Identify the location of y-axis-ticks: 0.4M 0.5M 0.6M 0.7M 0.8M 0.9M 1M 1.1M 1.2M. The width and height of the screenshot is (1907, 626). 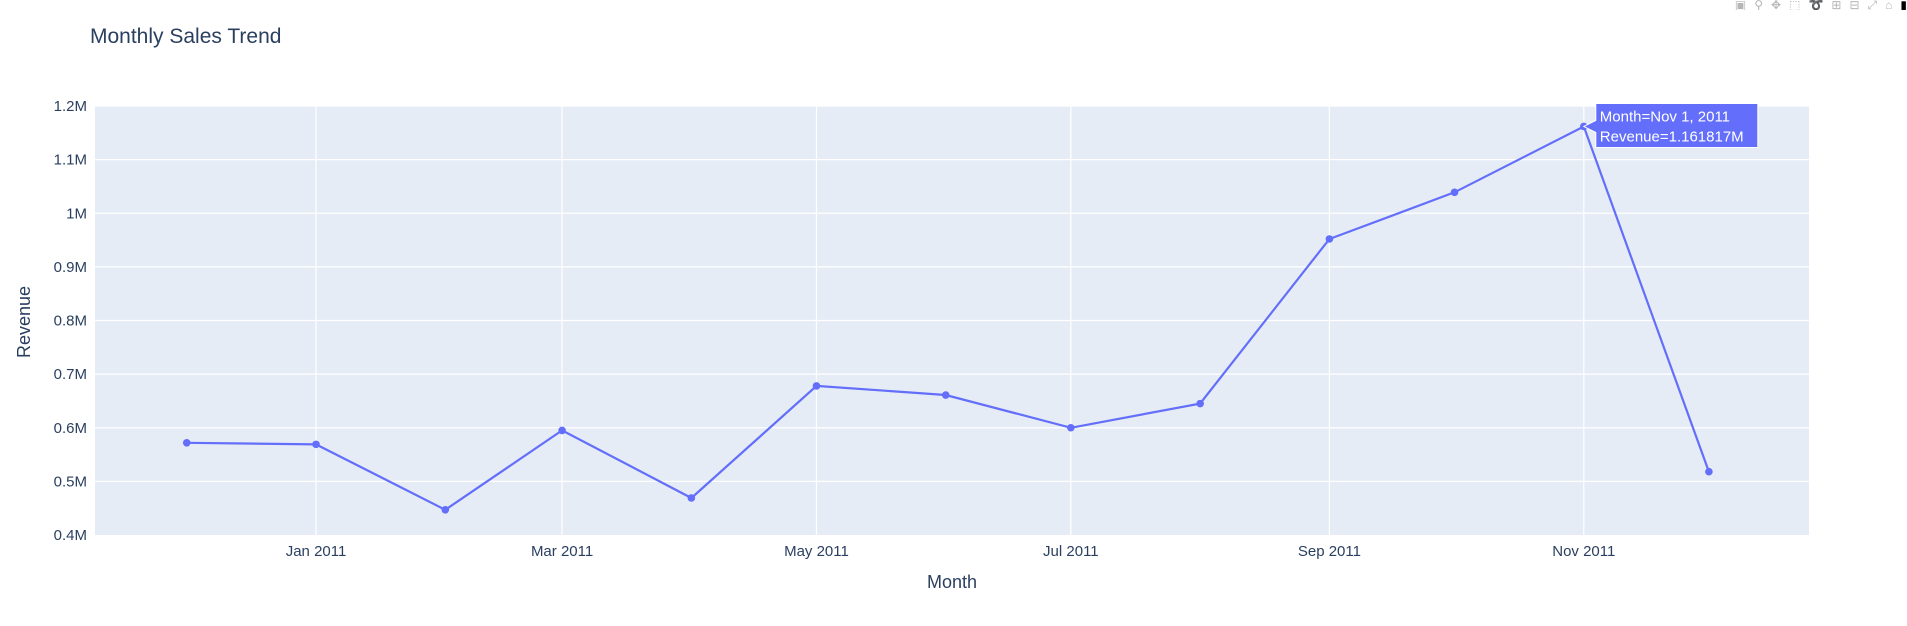
(70, 321).